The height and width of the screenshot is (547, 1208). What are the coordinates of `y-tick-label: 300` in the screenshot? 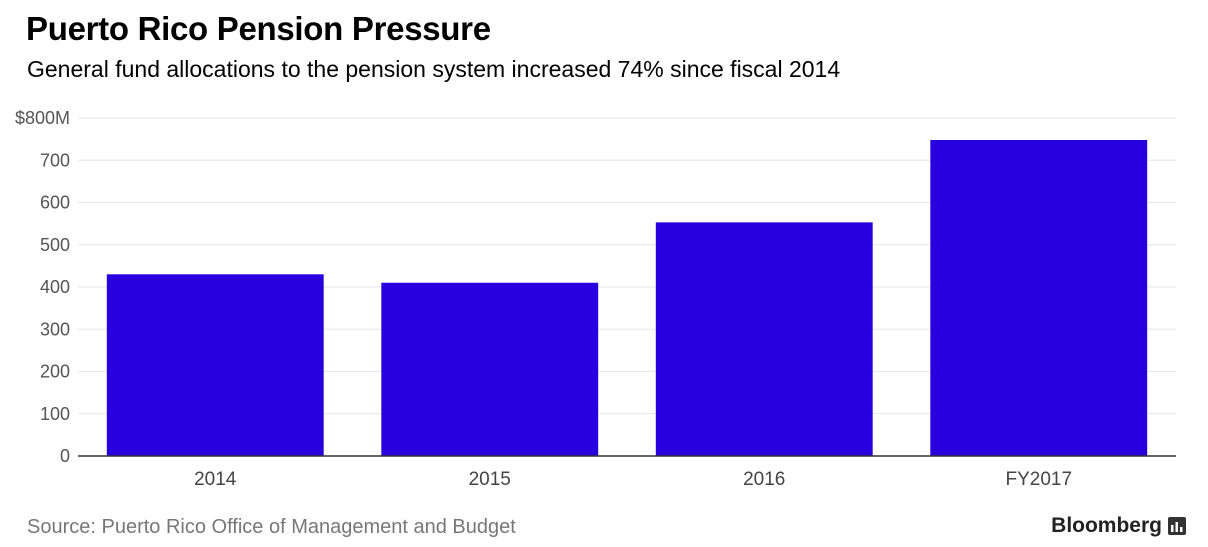 It's located at (55, 329).